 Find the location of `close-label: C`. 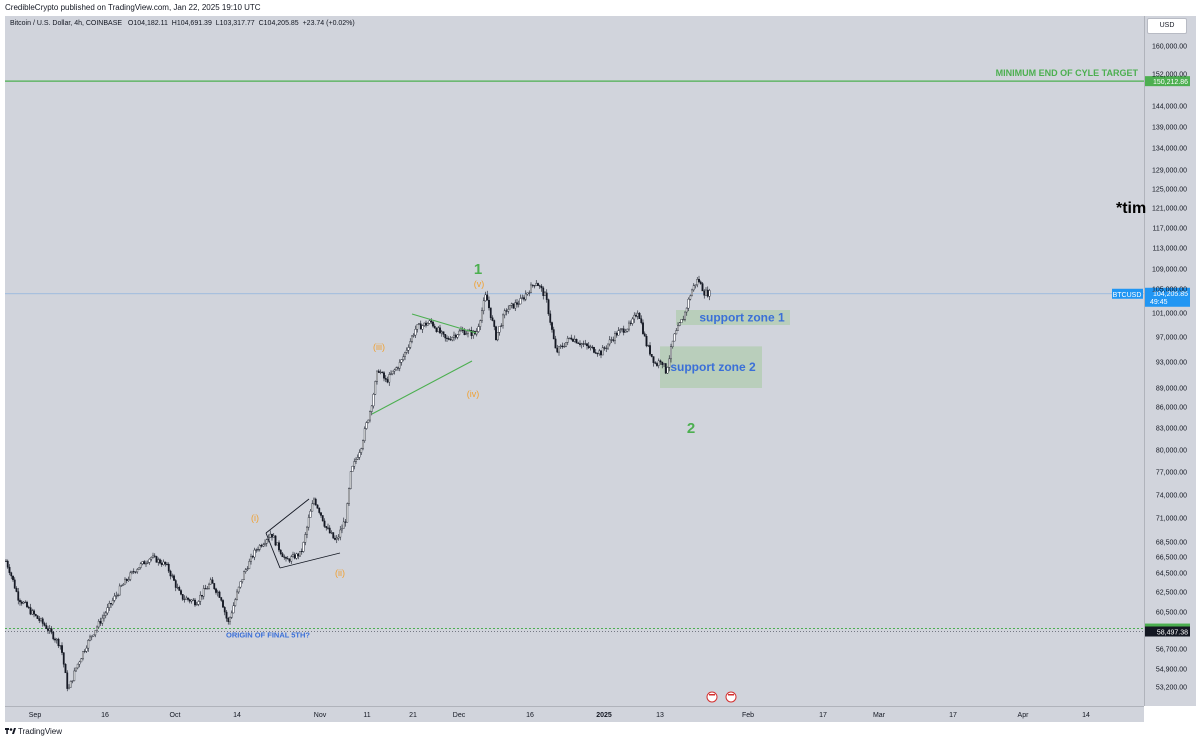

close-label: C is located at coordinates (261, 23).